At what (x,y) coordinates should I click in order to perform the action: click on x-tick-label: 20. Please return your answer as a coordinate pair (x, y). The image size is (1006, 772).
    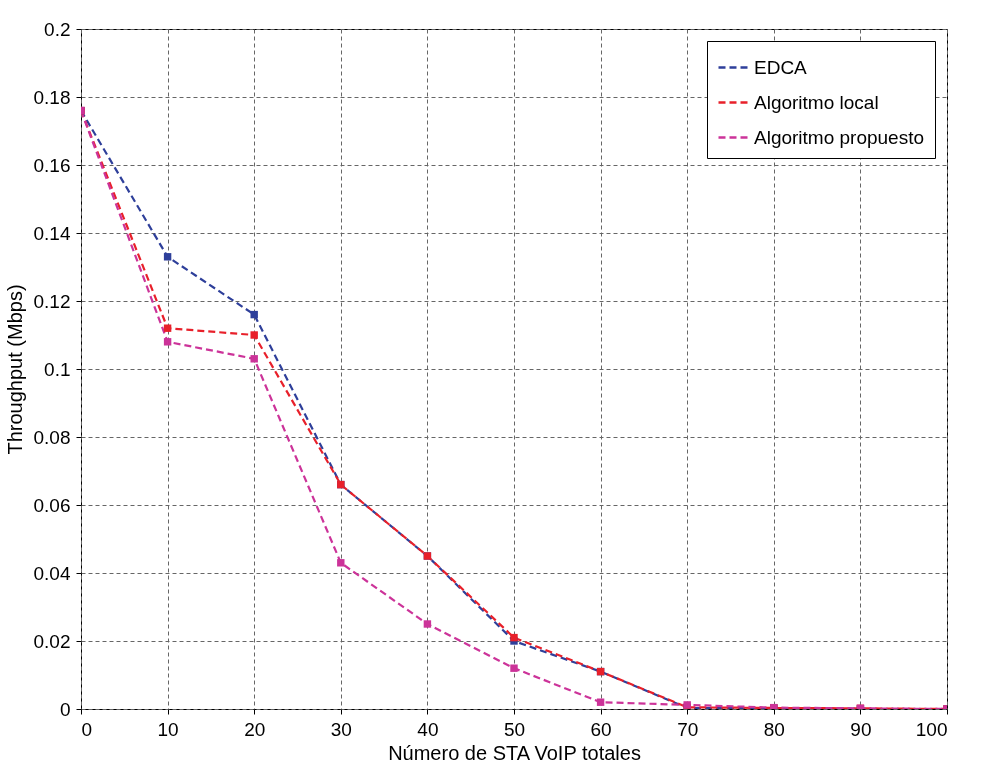
    Looking at the image, I should click on (255, 729).